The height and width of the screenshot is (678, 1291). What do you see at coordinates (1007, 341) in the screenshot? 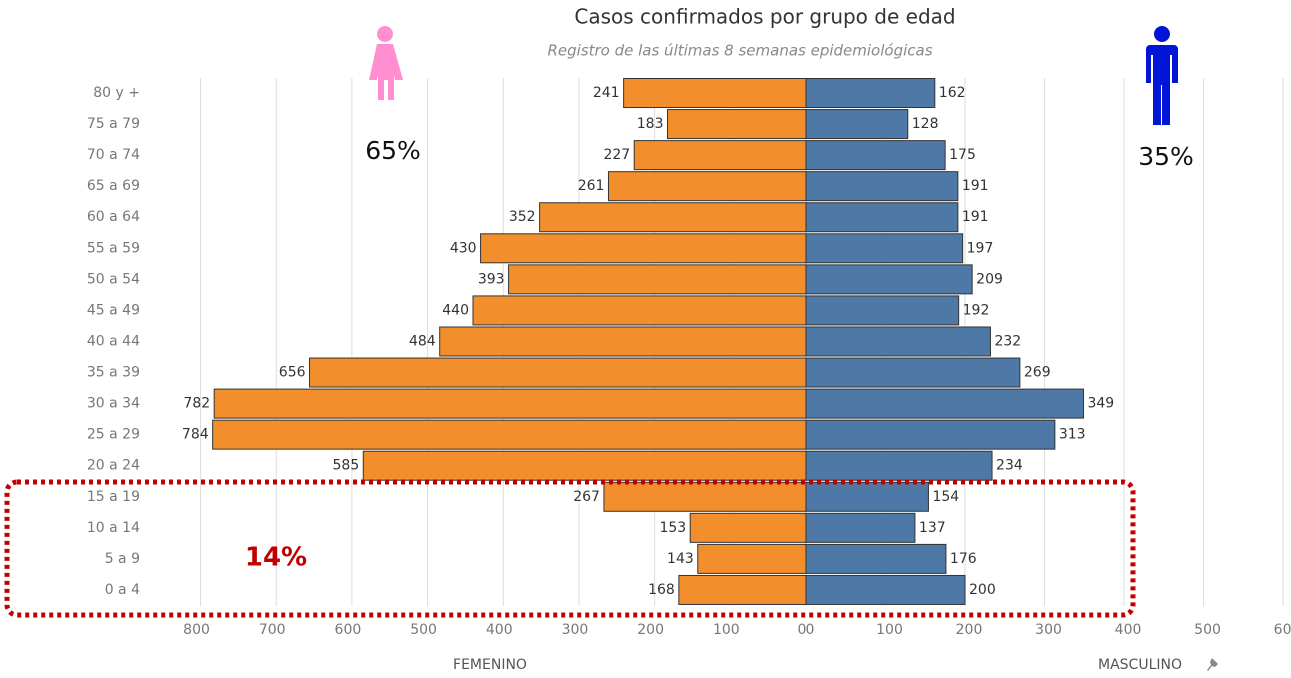
I see `value-label: 232` at bounding box center [1007, 341].